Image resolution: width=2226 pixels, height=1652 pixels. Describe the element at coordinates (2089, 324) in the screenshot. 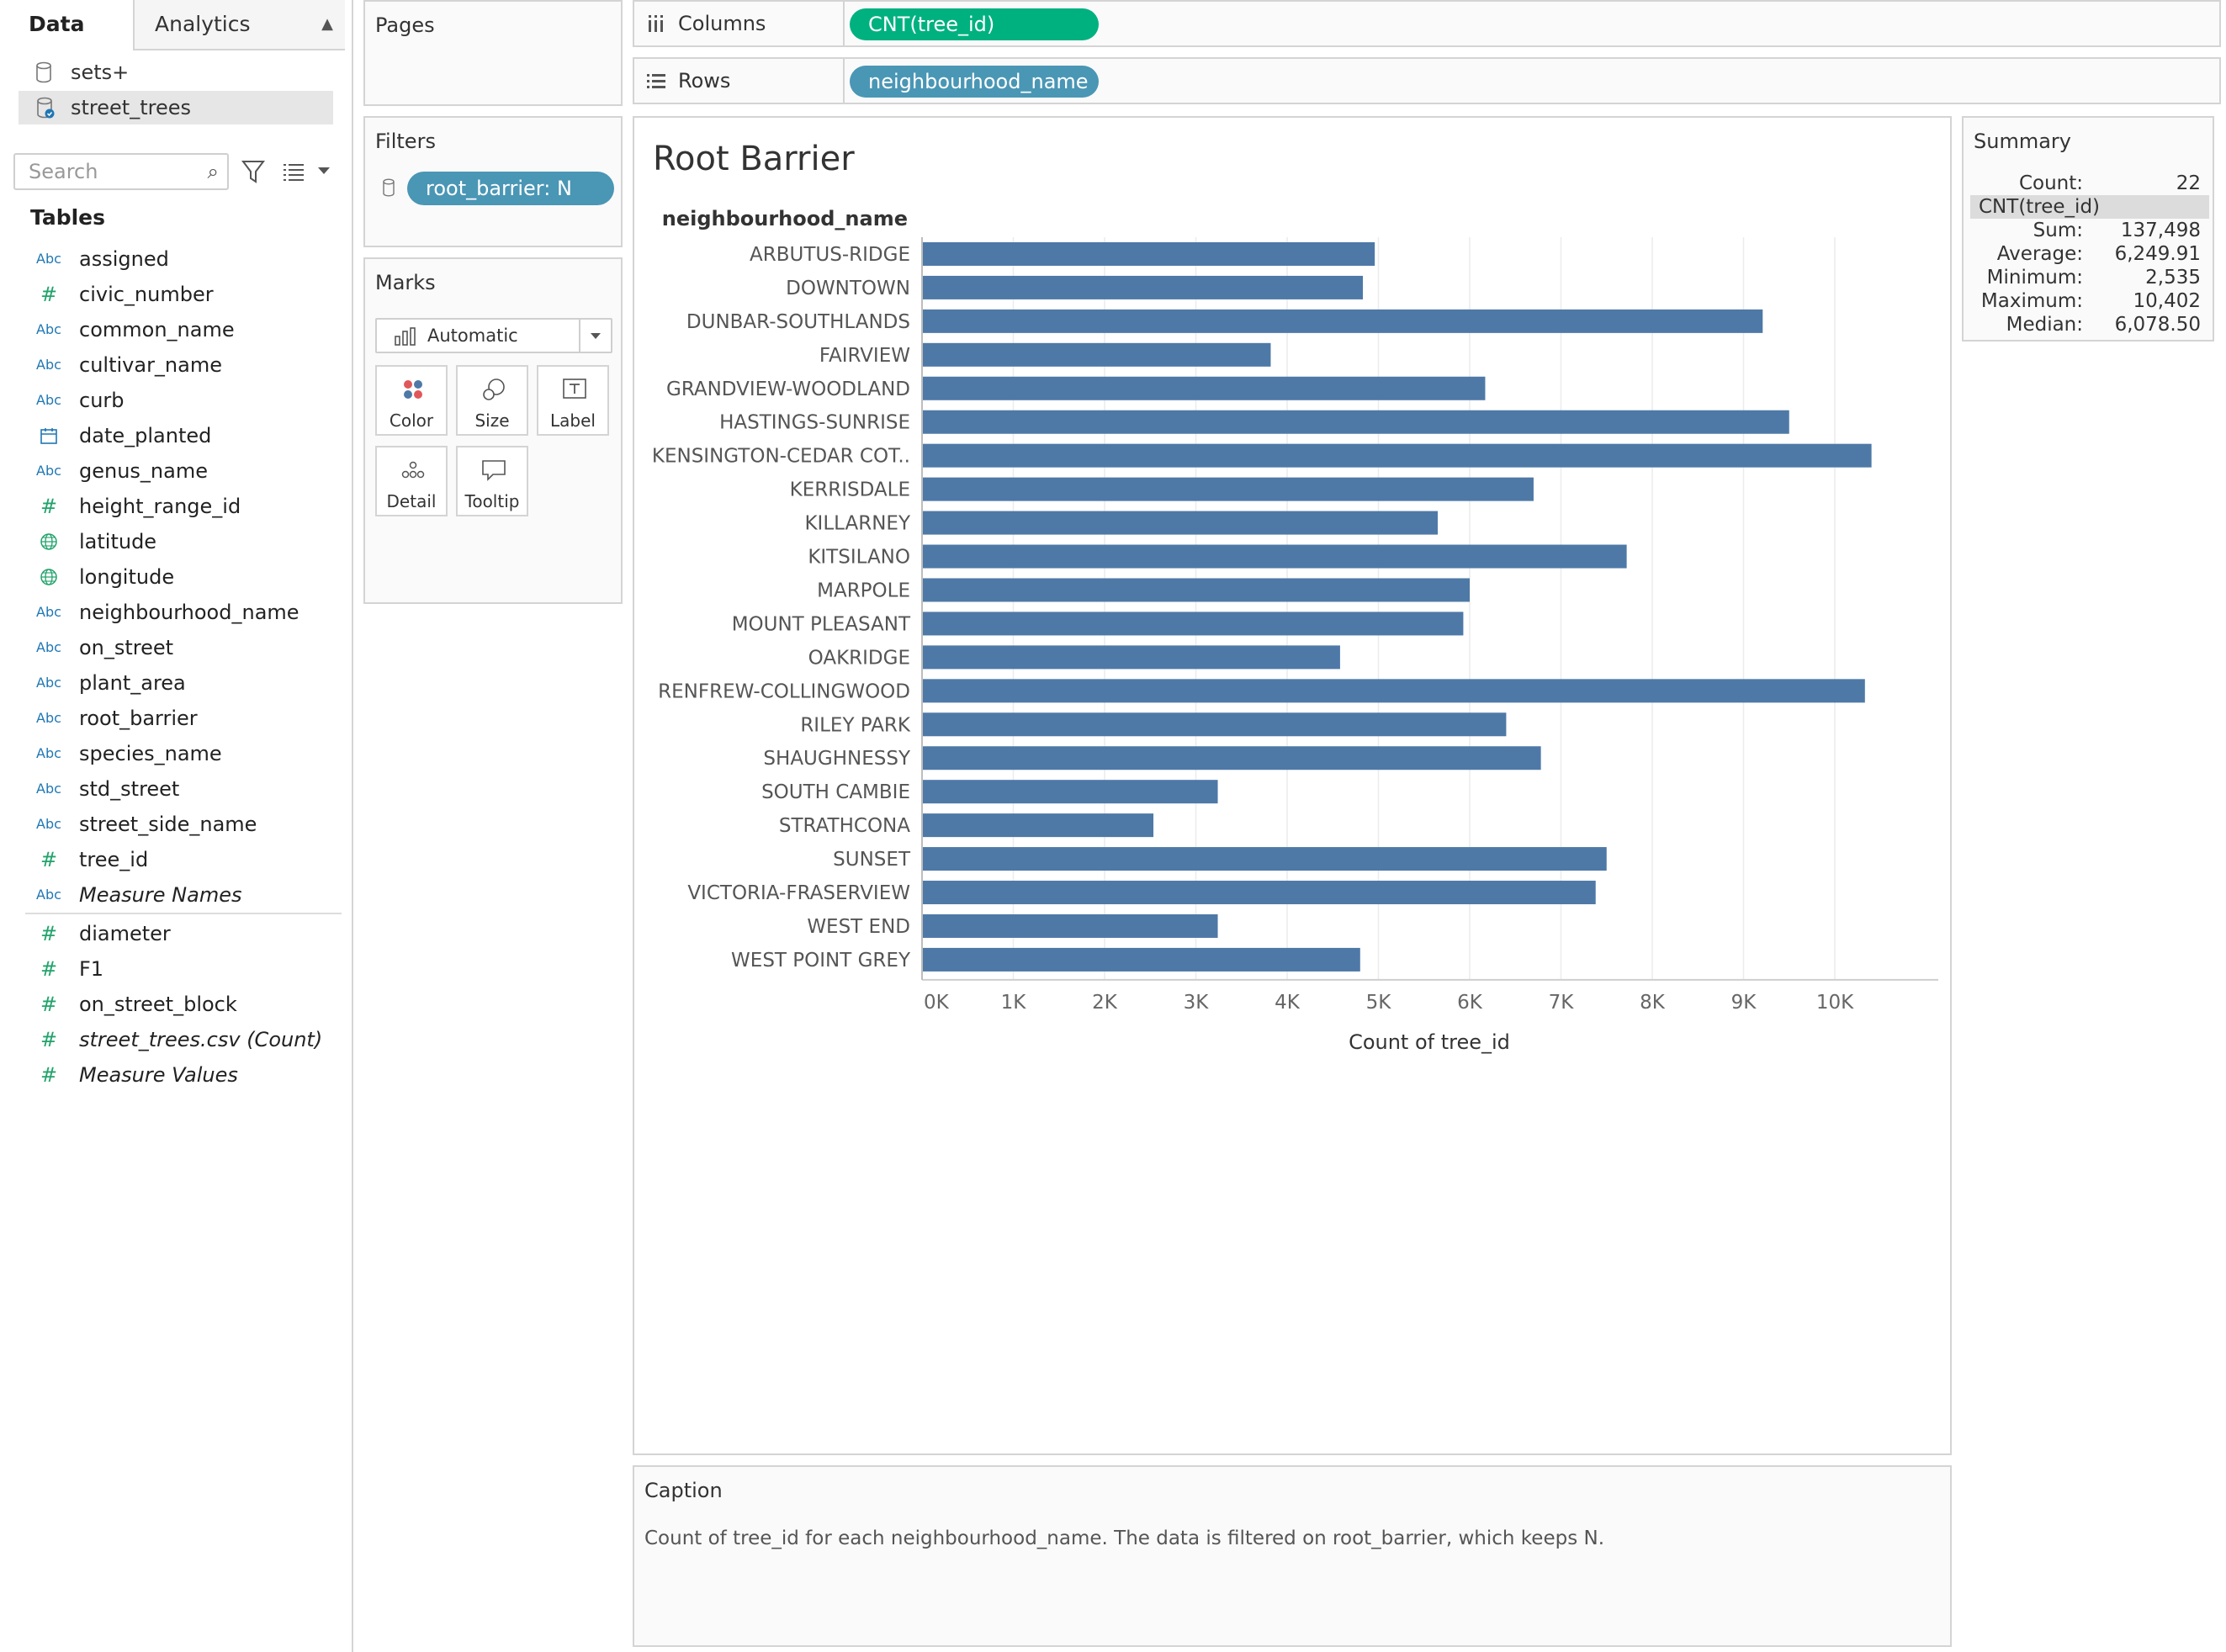

I see `summary-stat-row: Median: 6,078.50` at that location.